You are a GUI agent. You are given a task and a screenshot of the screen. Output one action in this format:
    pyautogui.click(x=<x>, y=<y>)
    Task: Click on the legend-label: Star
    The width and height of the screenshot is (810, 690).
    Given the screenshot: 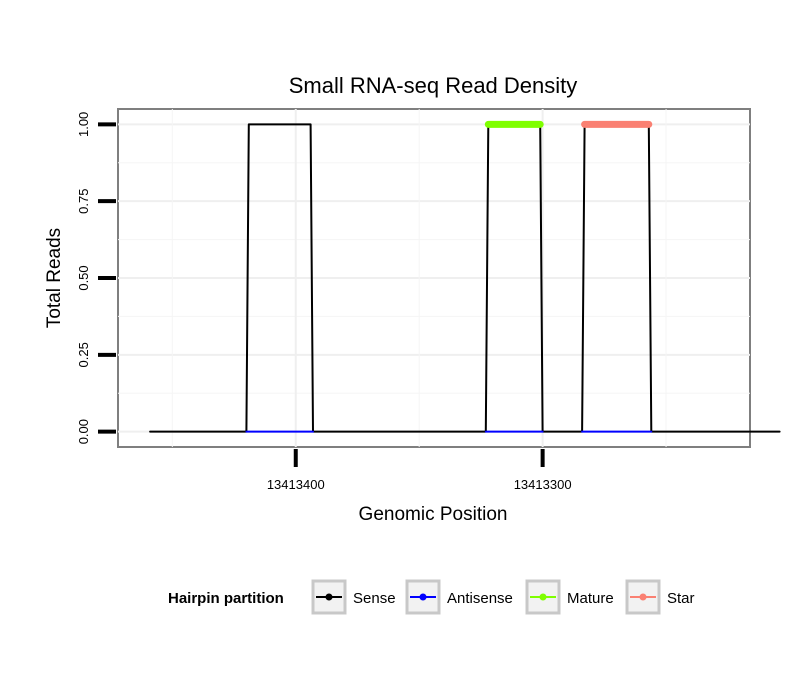 What is the action you would take?
    pyautogui.click(x=681, y=598)
    